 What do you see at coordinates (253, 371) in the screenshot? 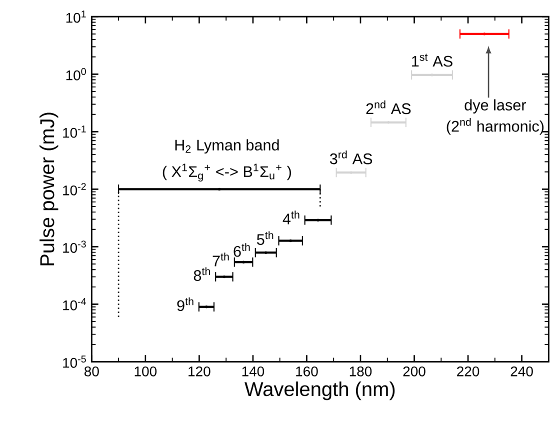
I see `x-tick-label: 140` at bounding box center [253, 371].